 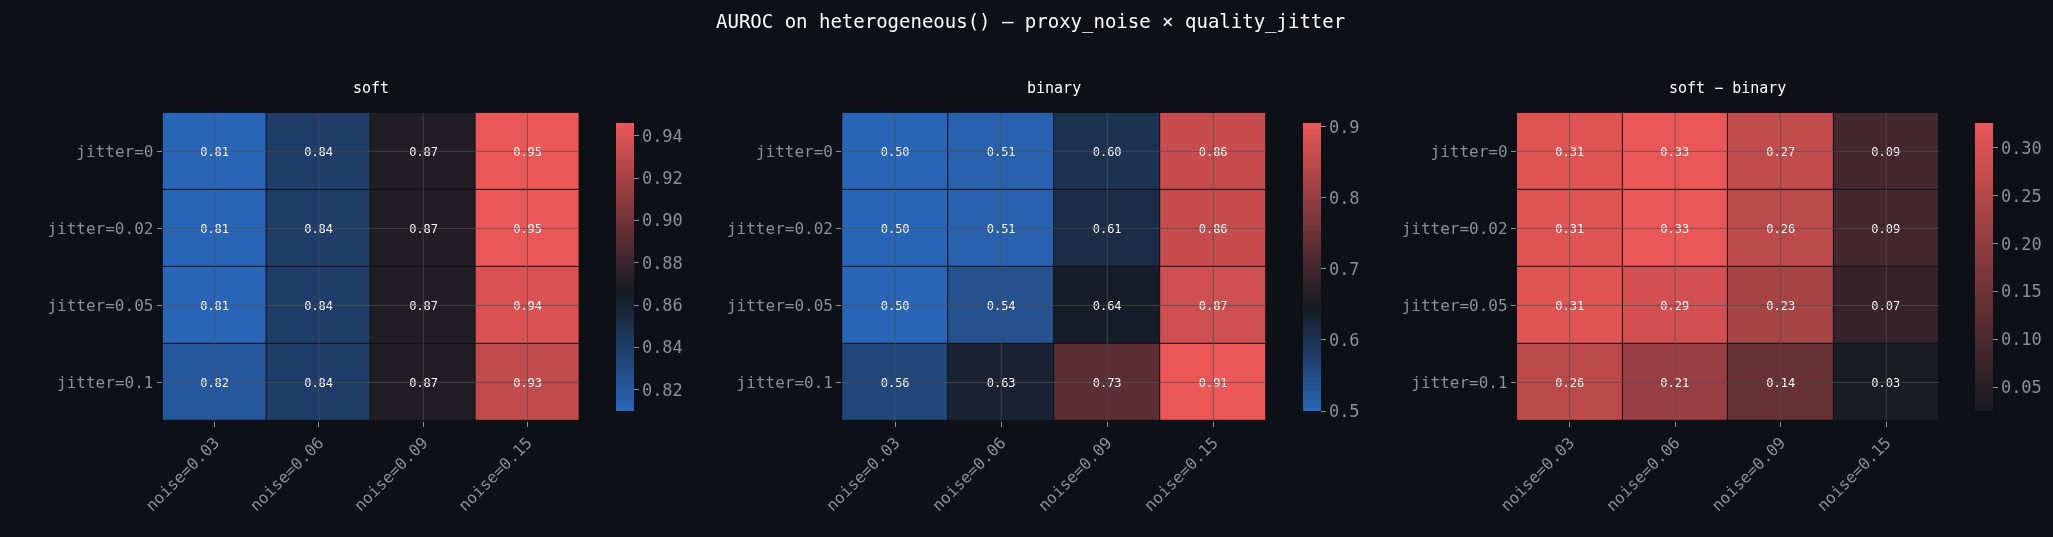 What do you see at coordinates (662, 305) in the screenshot?
I see `color-bar-label: 0.86` at bounding box center [662, 305].